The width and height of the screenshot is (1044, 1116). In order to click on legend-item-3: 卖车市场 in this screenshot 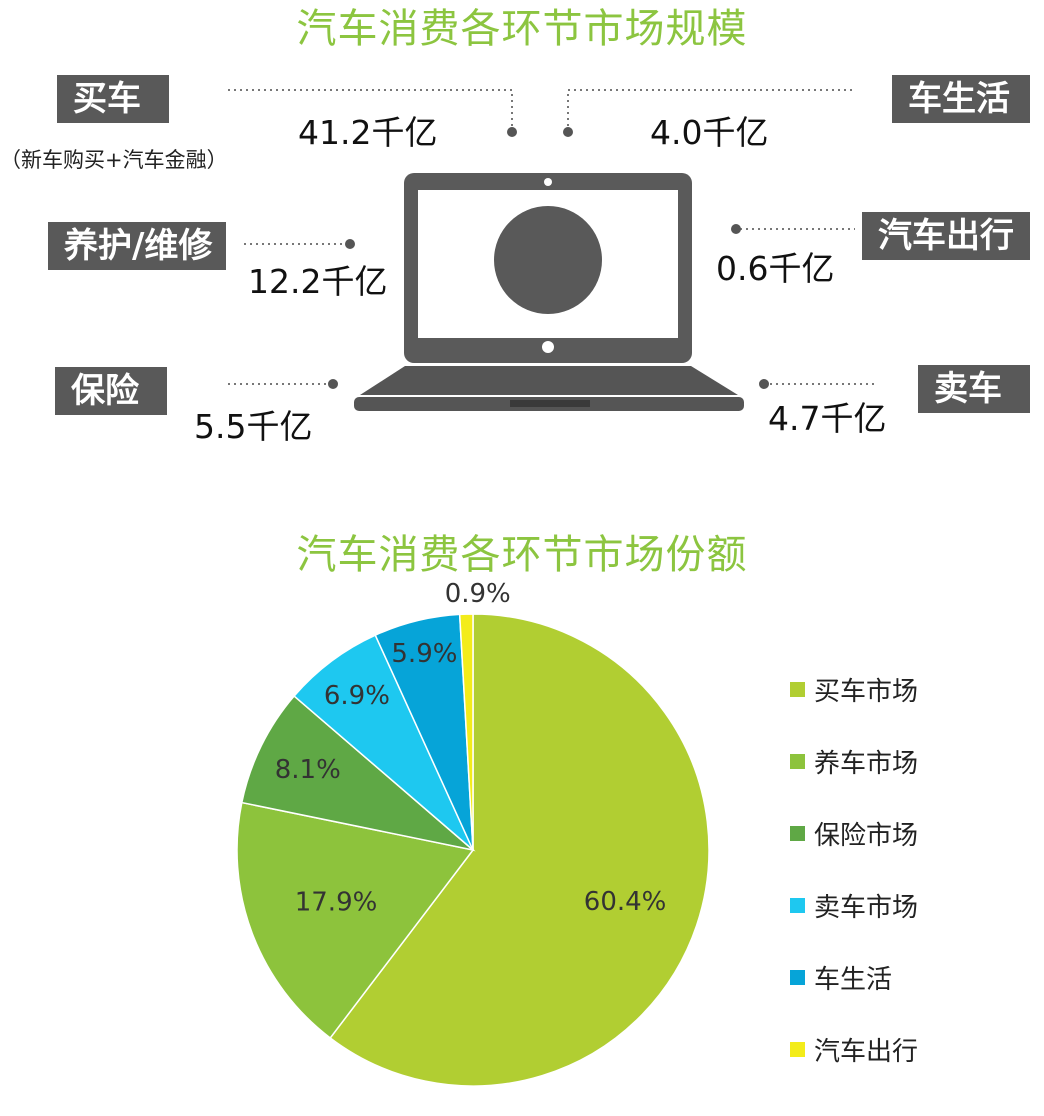, I will do `click(854, 905)`.